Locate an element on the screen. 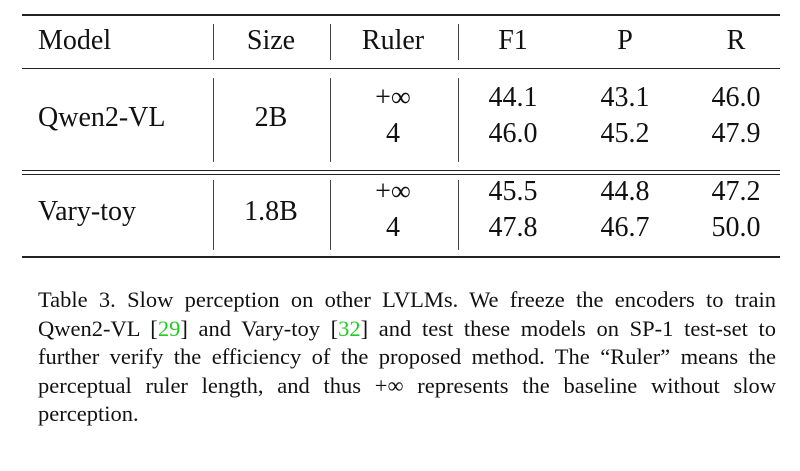 The image size is (800, 471). f1-cell: 45.5 is located at coordinates (513, 191).